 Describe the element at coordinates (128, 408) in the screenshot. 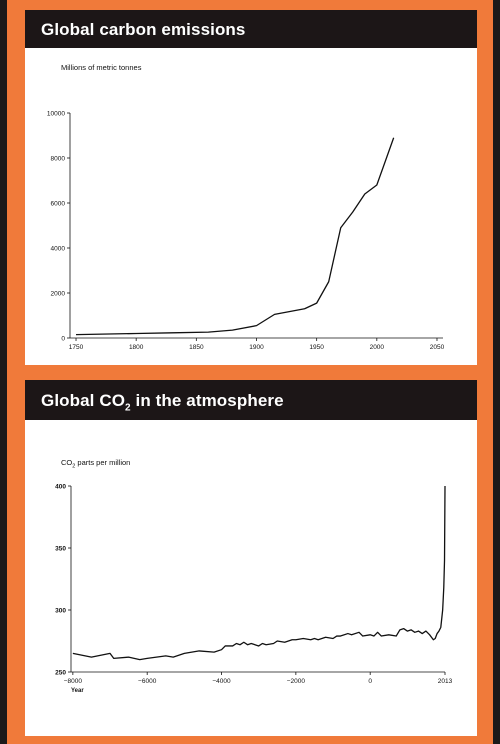

I see `co2-title-sub: 2` at that location.